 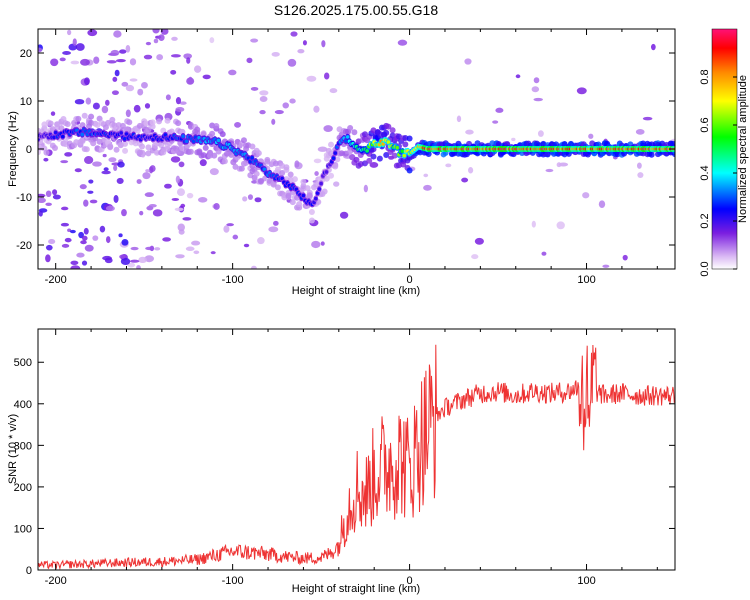 What do you see at coordinates (24, 198) in the screenshot?
I see `y-tick-label: -10` at bounding box center [24, 198].